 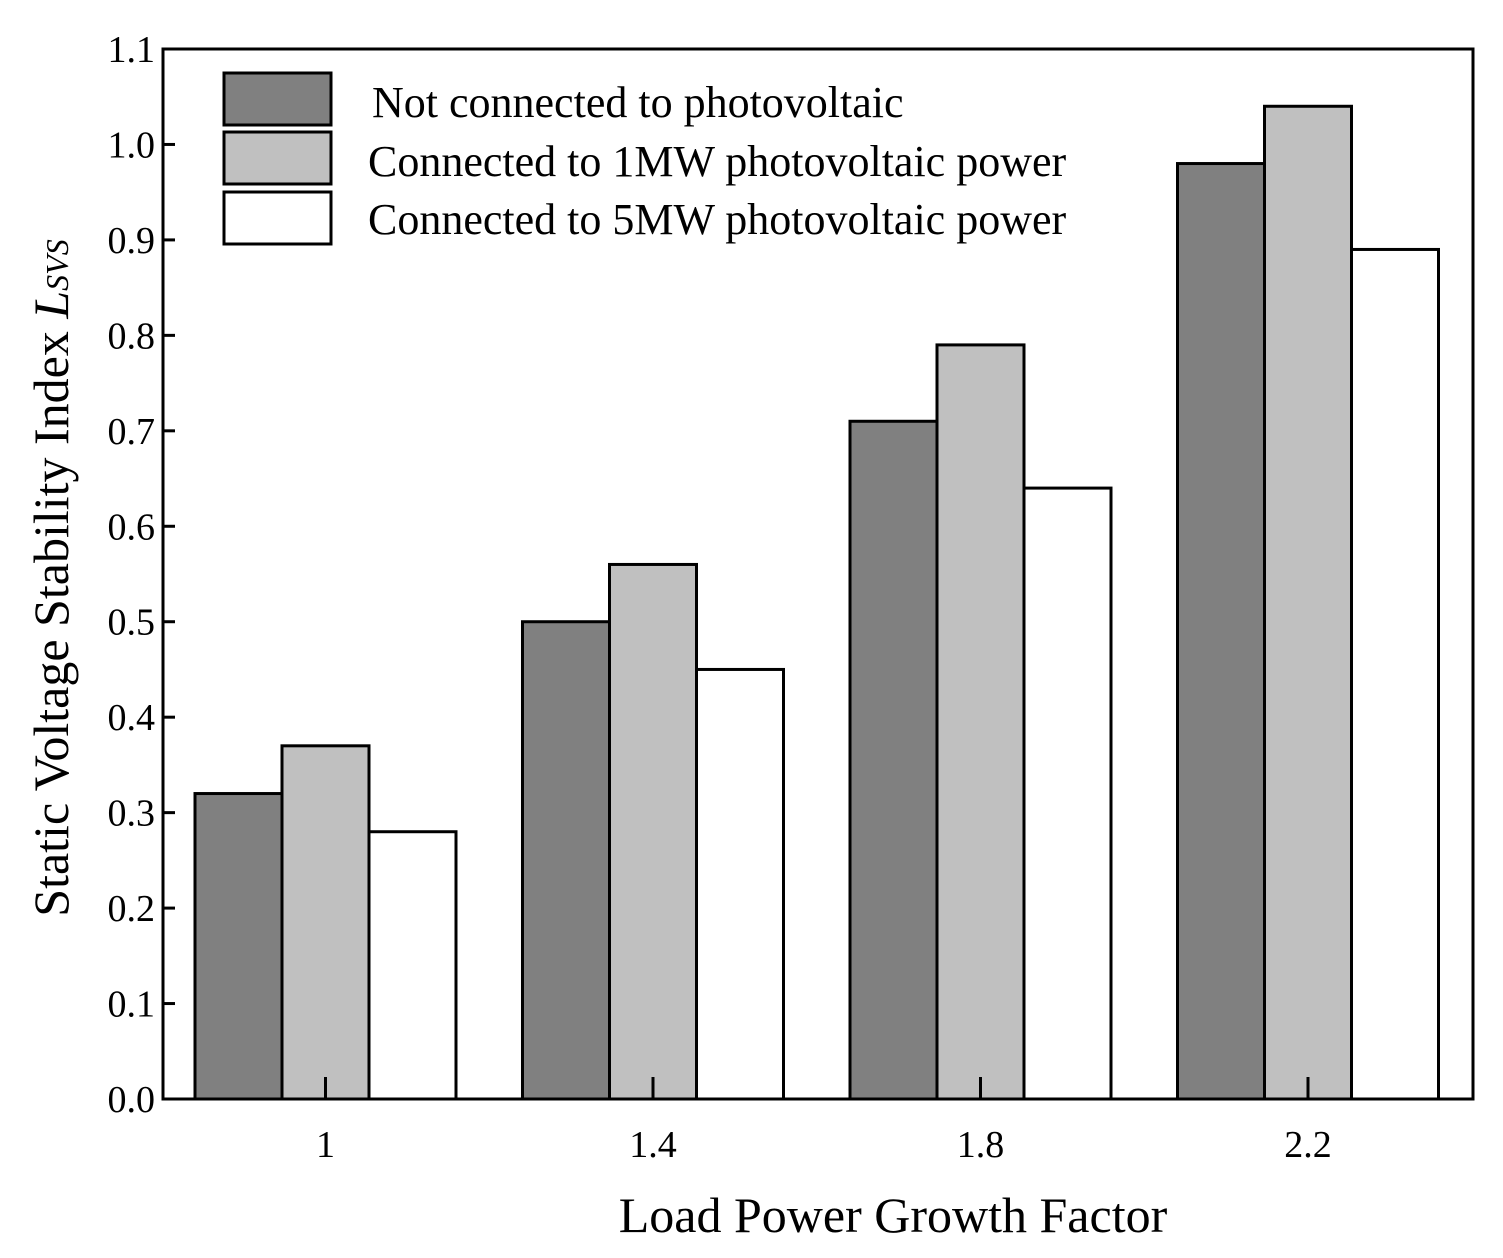 What do you see at coordinates (893, 760) in the screenshot?
I see `bar-1-1.8` at bounding box center [893, 760].